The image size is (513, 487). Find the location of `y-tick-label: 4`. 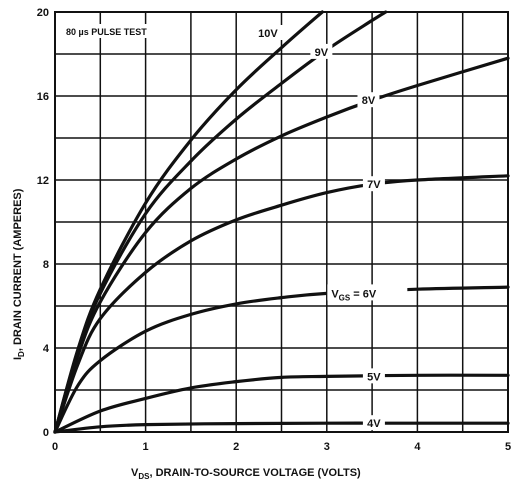

y-tick-label: 4 is located at coordinates (46, 349).